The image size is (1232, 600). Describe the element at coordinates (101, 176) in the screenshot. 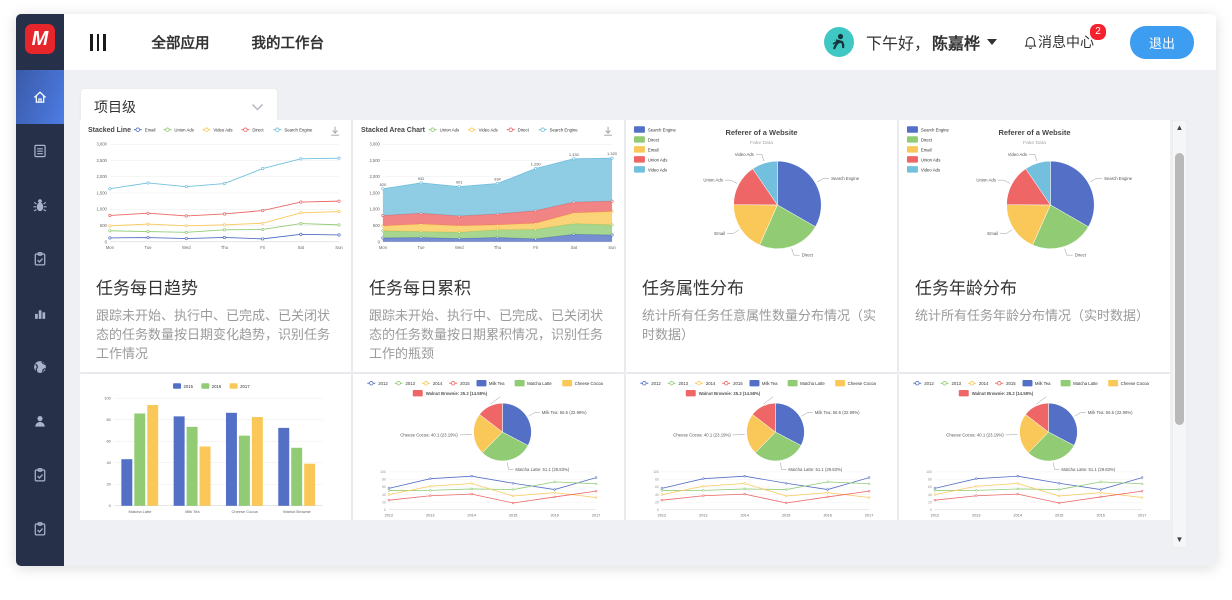

I see `svg-text: 2,000` at that location.